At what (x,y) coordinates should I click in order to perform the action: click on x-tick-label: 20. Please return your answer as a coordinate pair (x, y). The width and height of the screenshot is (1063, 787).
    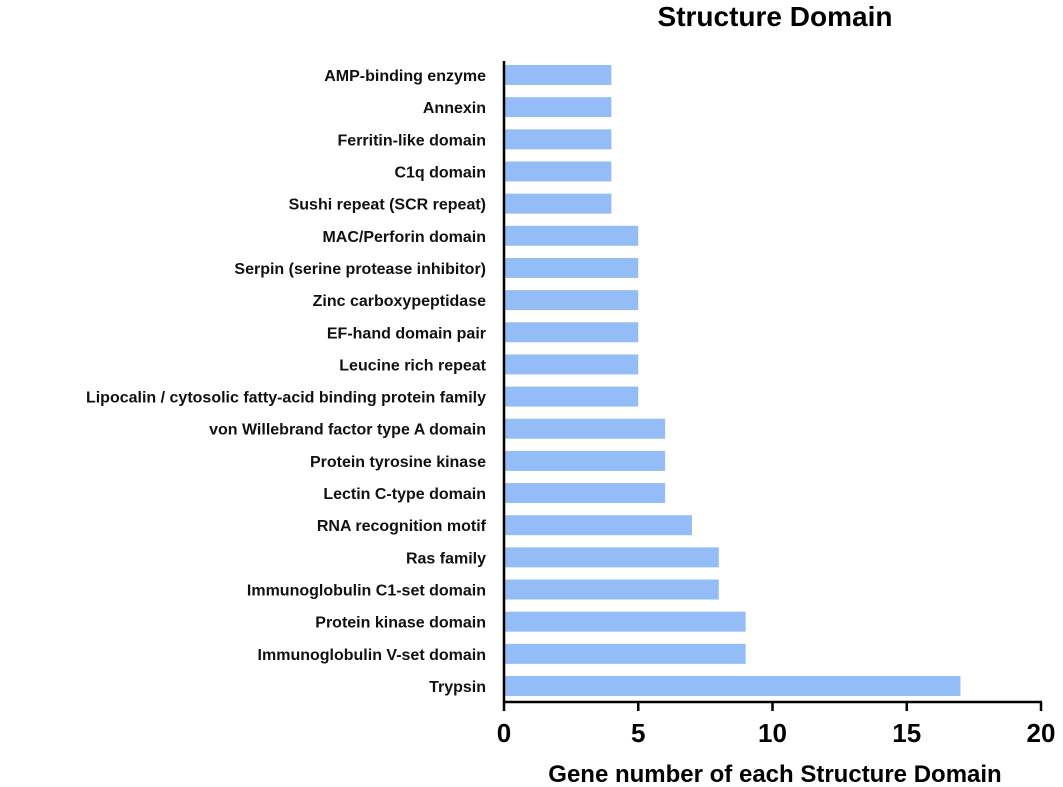
    Looking at the image, I should click on (1041, 733).